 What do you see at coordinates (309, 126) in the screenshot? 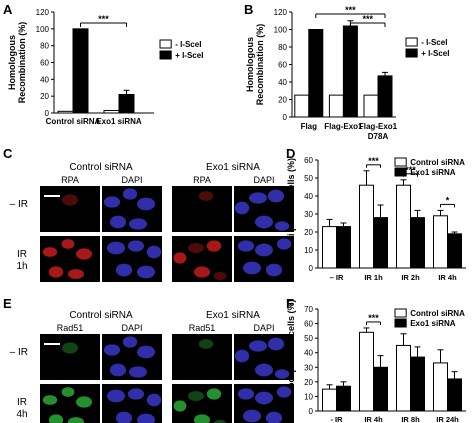
I see `x-tick-label: Flag` at bounding box center [309, 126].